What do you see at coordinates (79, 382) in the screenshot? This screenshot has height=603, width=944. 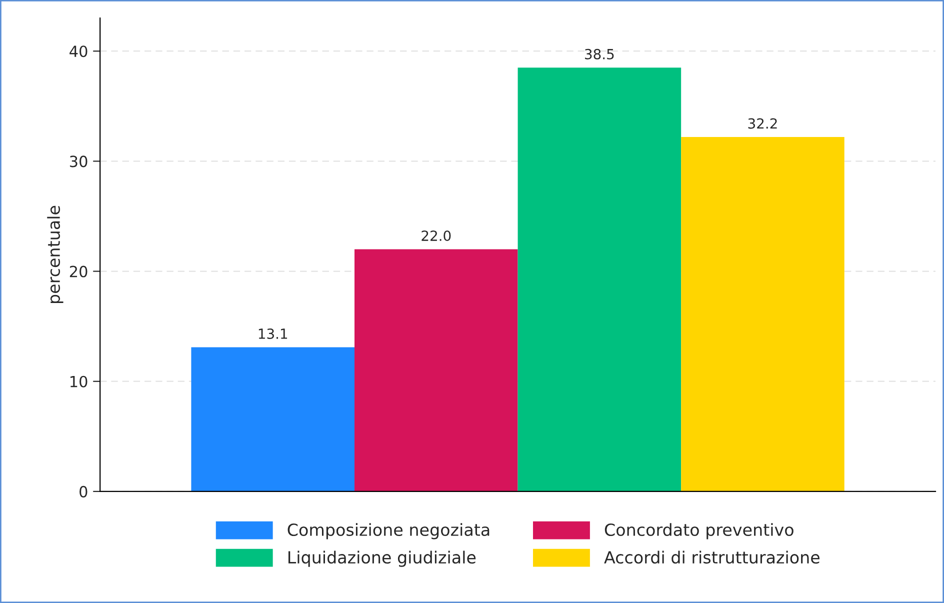 I see `y-tick-label: 10` at bounding box center [79, 382].